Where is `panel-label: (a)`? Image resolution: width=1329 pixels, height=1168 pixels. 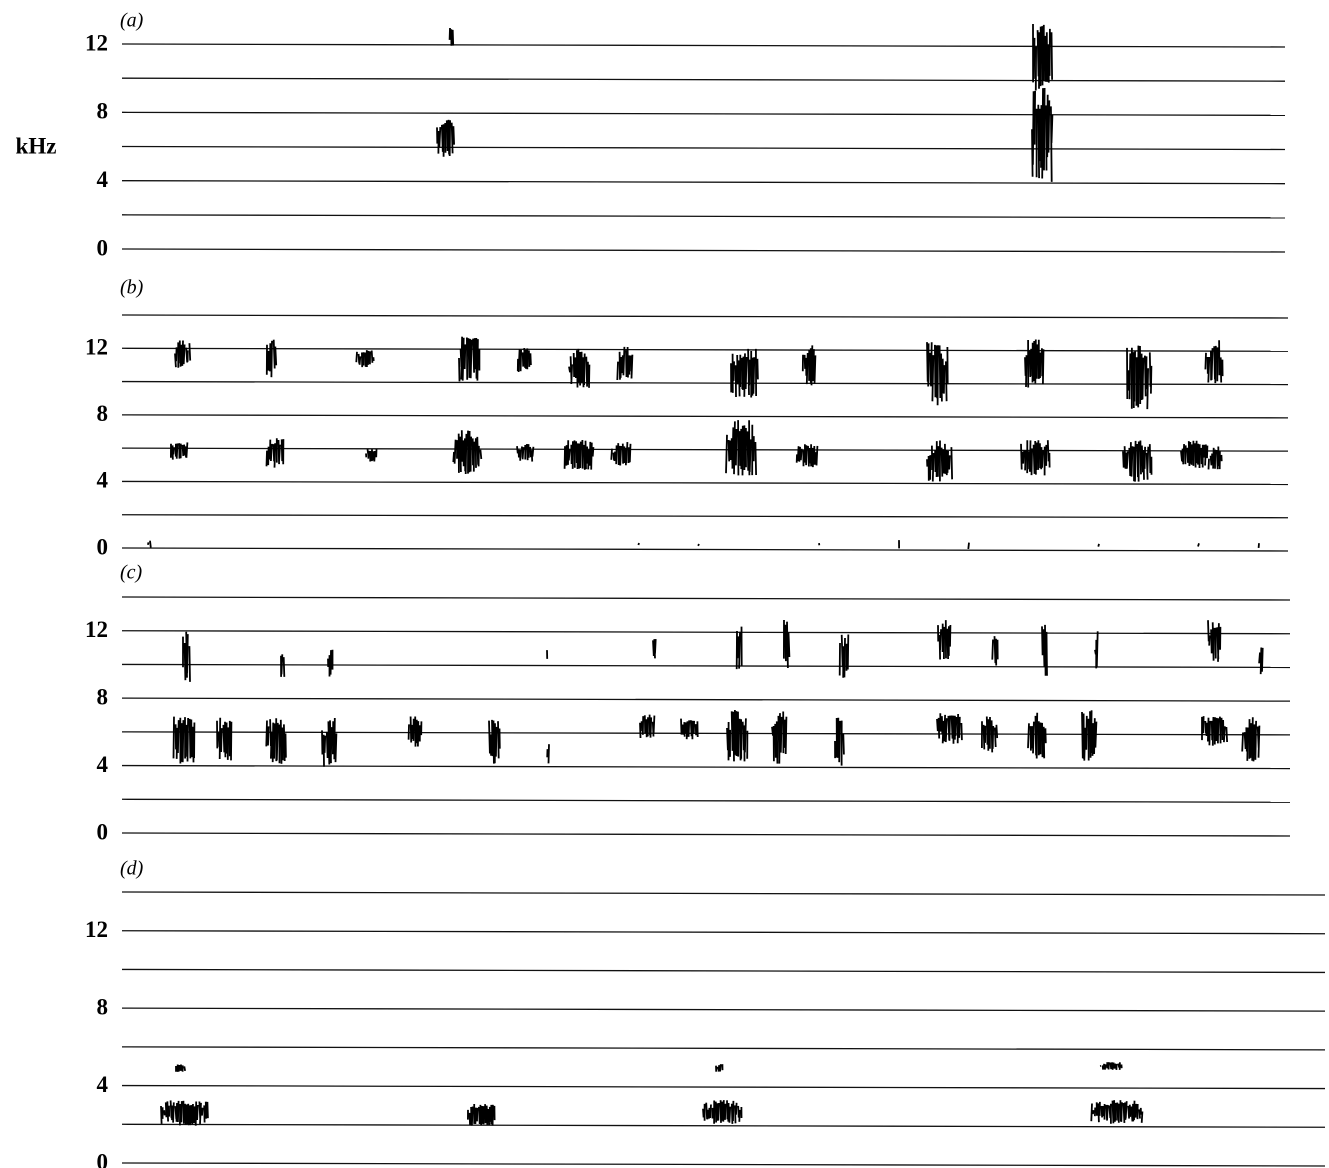
panel-label: (a) is located at coordinates (132, 21).